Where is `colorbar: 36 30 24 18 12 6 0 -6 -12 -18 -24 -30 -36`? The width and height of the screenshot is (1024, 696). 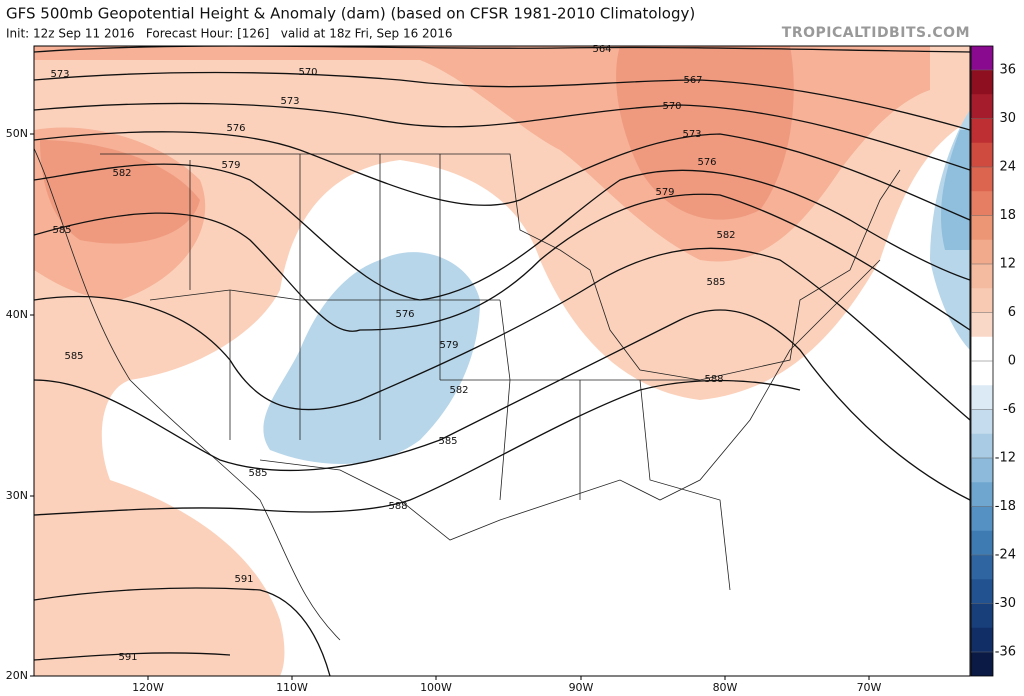 colorbar: 36 30 24 18 12 6 0 -6 -12 -18 -24 -30 -36 is located at coordinates (993, 361).